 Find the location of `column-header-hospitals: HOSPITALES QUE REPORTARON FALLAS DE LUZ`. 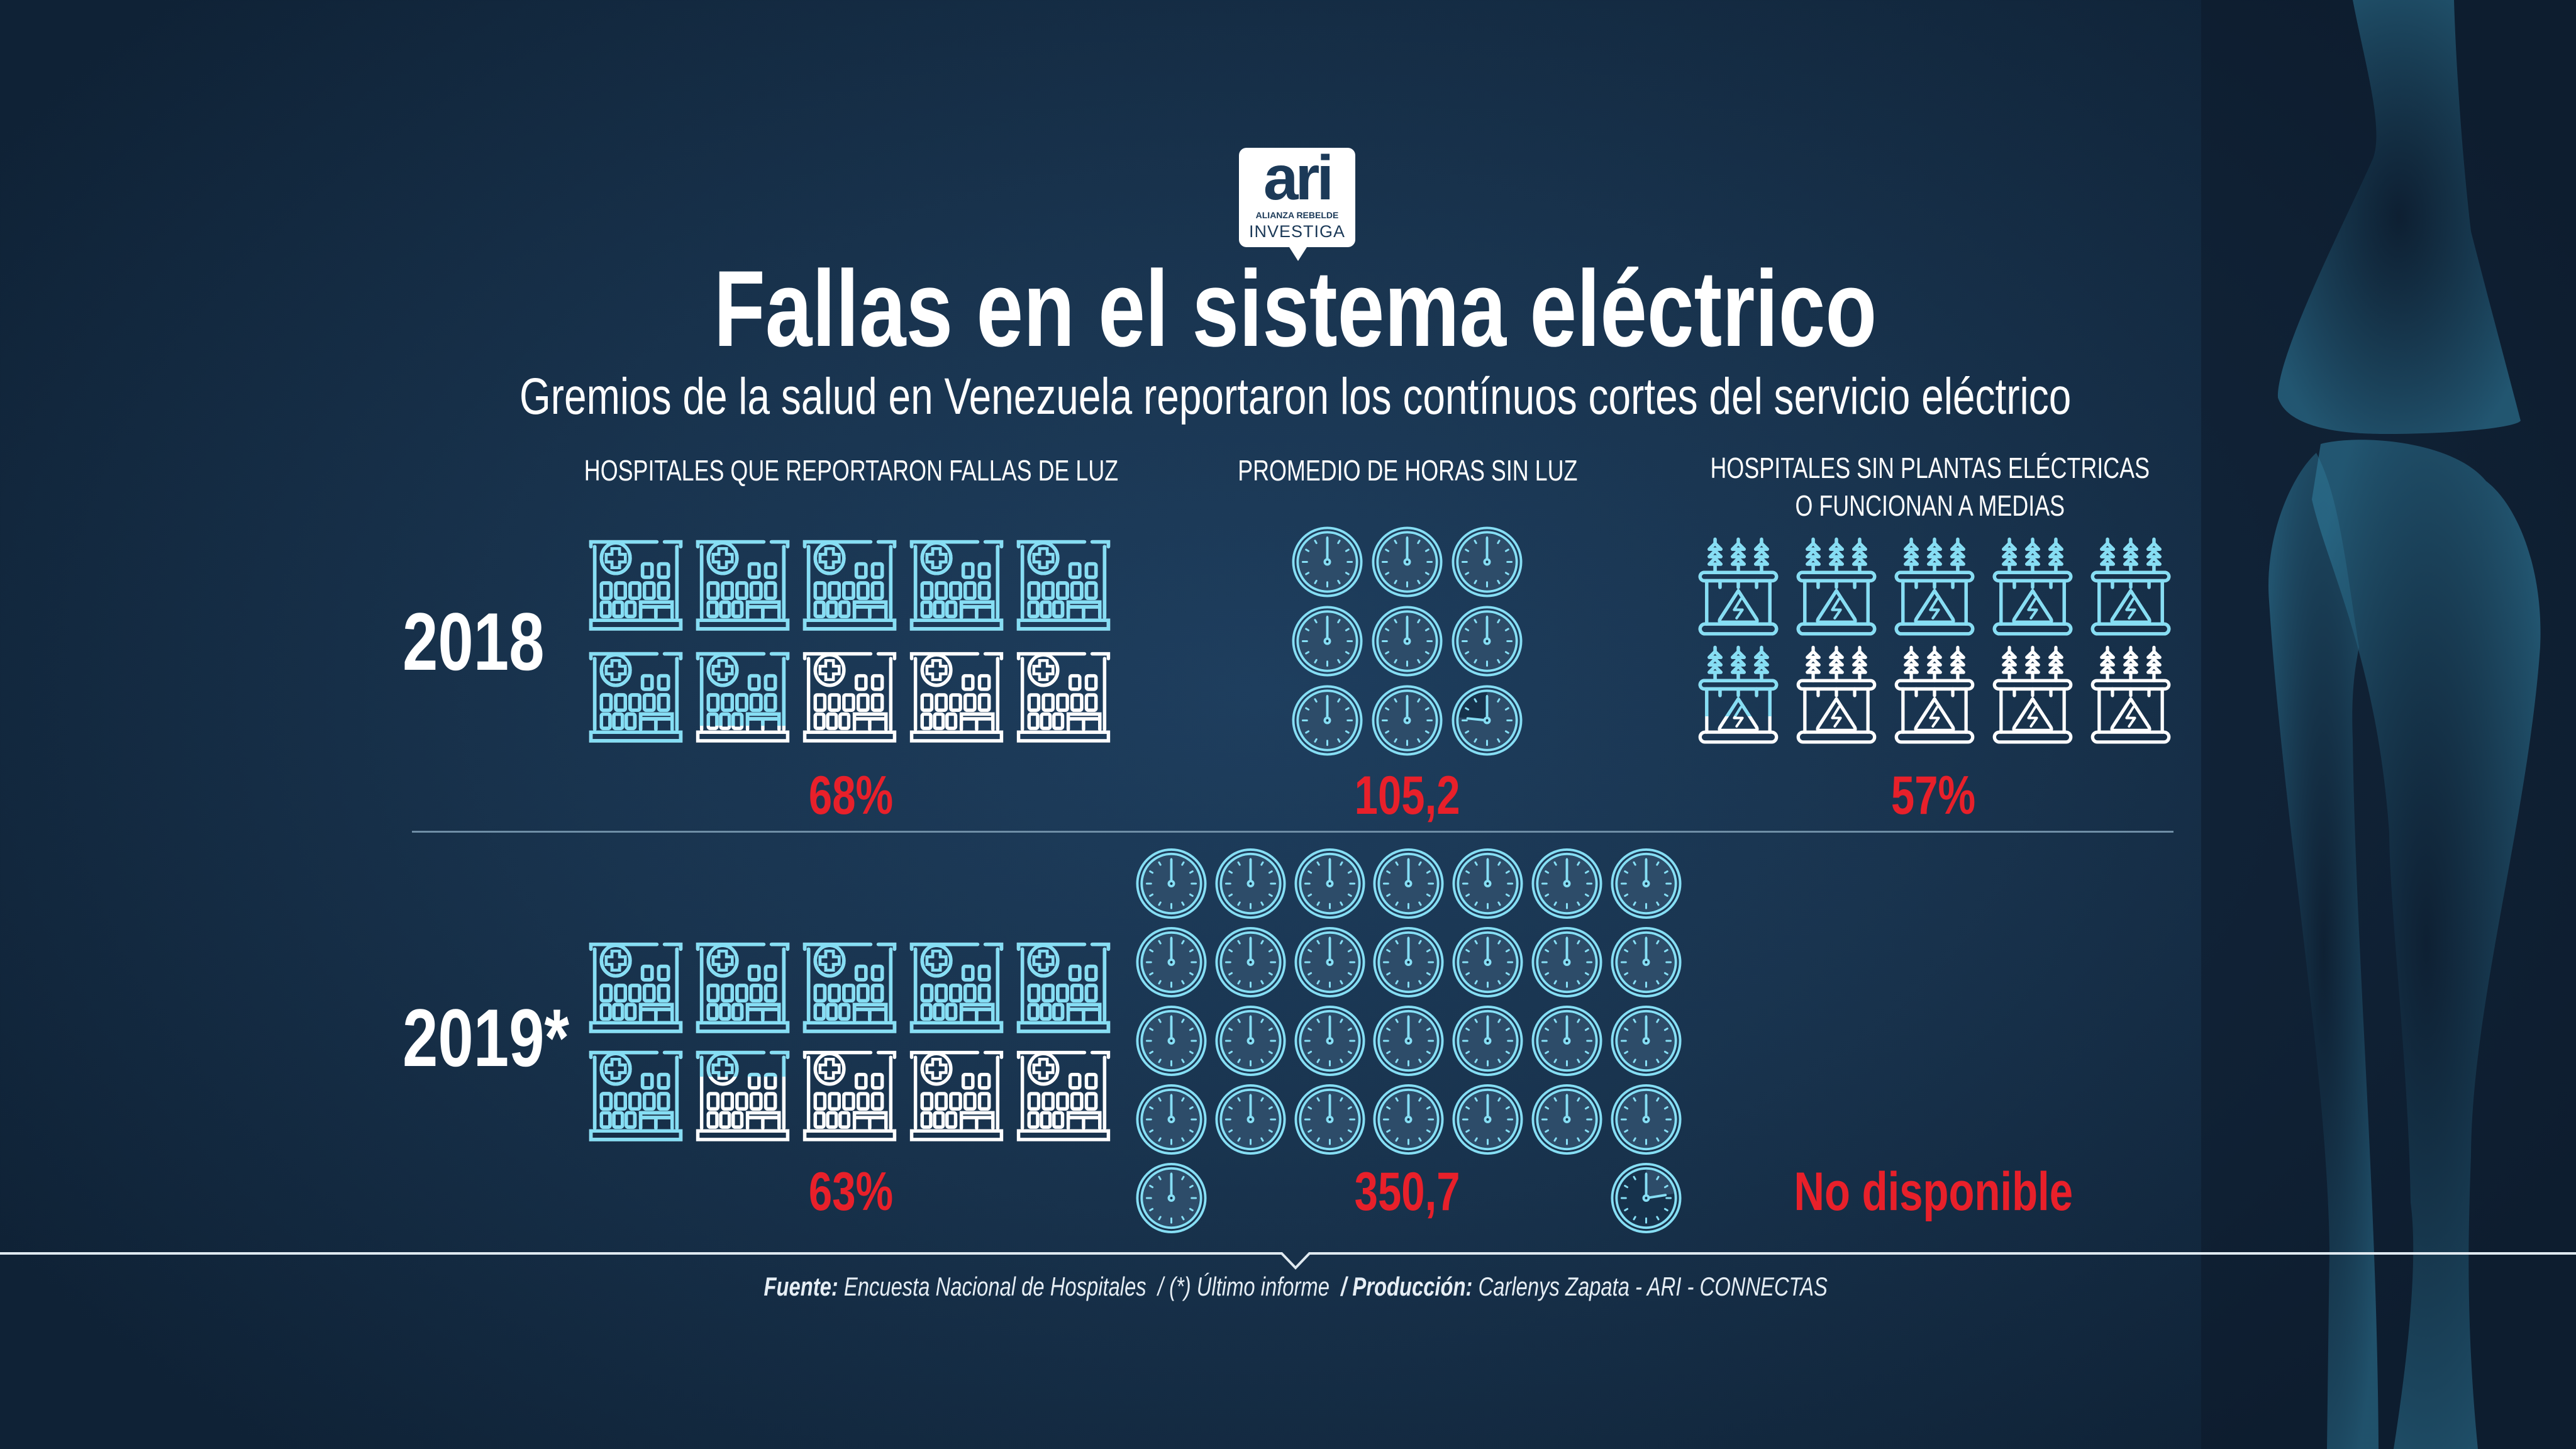

column-header-hospitals: HOSPITALES QUE REPORTARON FALLAS DE LUZ is located at coordinates (851, 470).